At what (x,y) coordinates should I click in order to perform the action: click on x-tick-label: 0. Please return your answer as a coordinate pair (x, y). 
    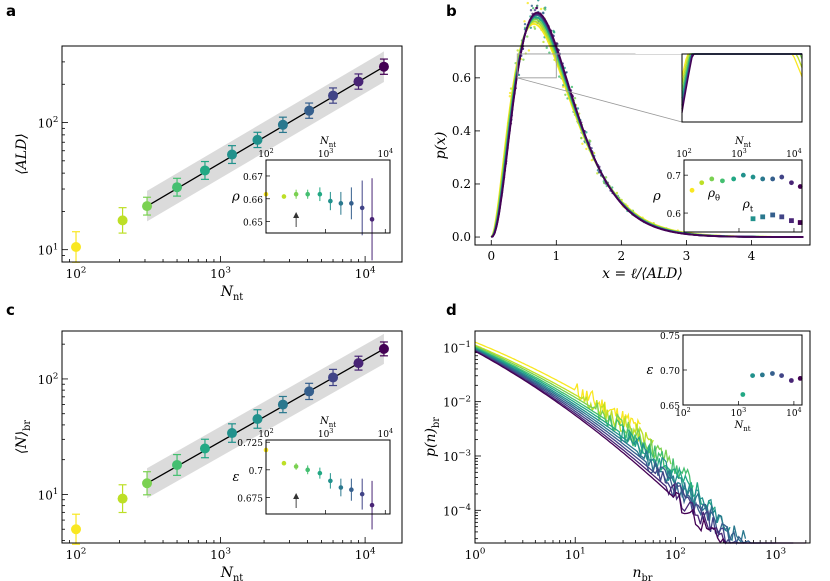
    Looking at the image, I should click on (491, 256).